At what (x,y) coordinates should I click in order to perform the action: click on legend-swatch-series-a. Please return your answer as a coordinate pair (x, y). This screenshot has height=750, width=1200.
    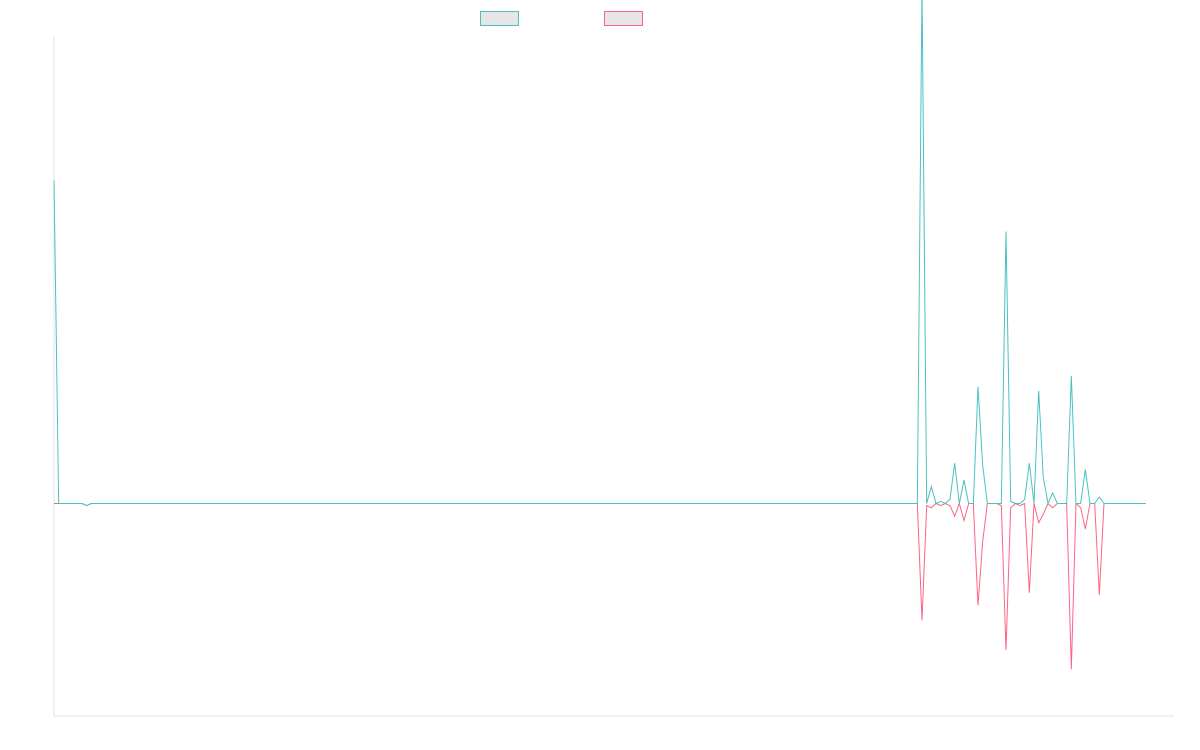
    Looking at the image, I should click on (499, 18).